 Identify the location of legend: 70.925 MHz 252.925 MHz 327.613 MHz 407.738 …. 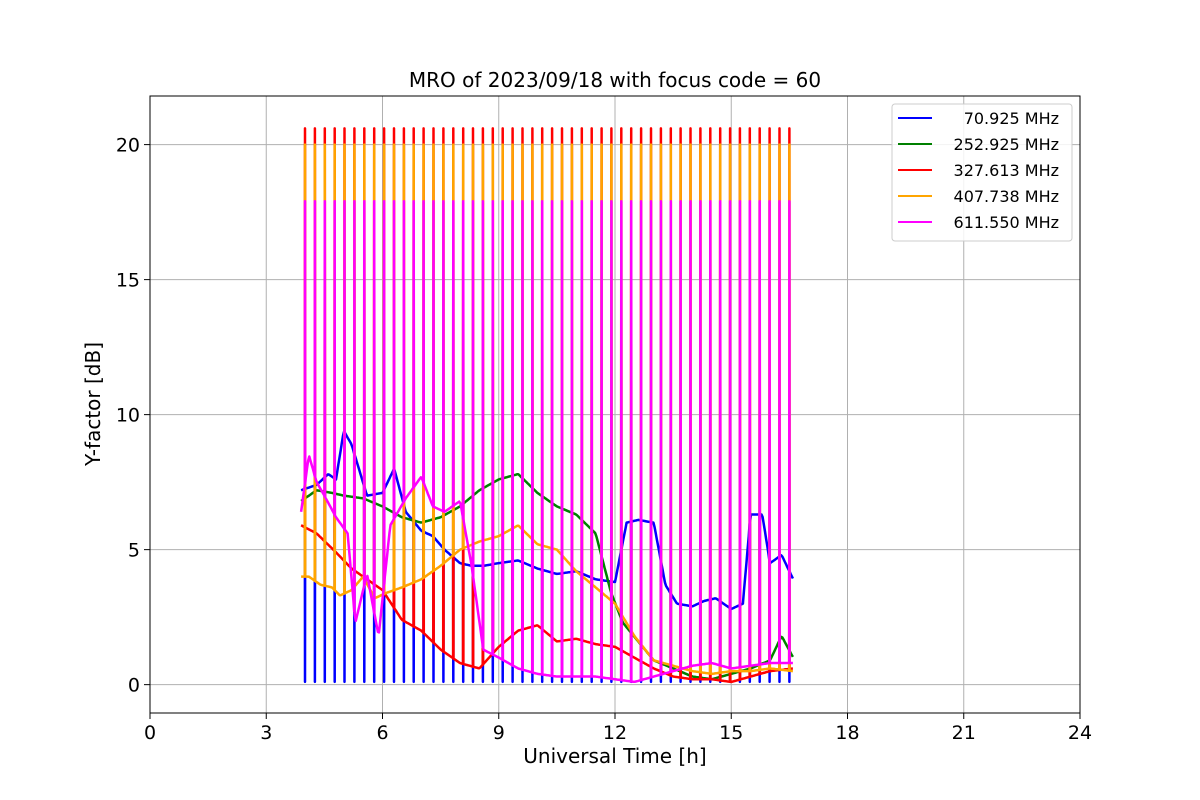
(982, 172).